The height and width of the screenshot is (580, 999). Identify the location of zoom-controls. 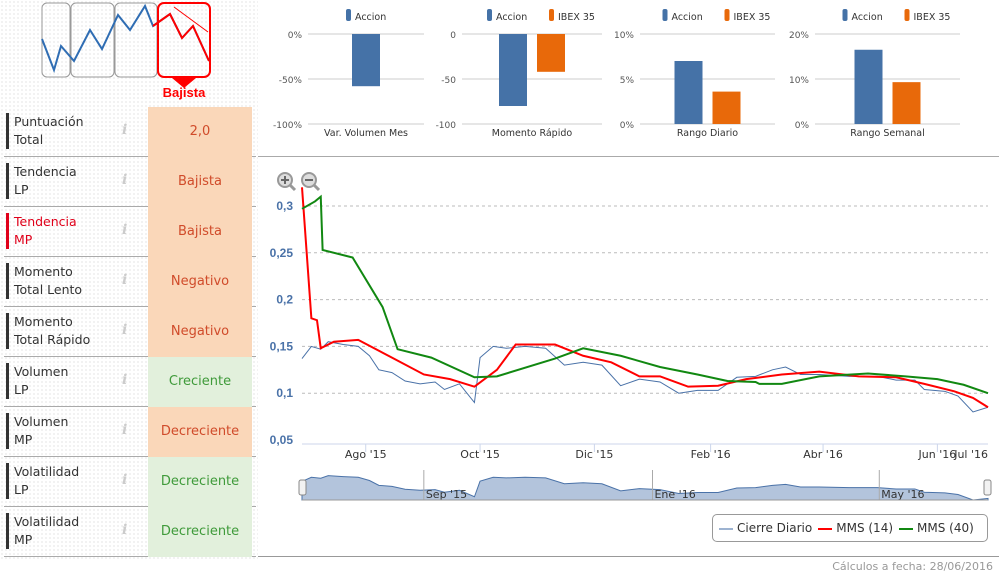
(298, 182).